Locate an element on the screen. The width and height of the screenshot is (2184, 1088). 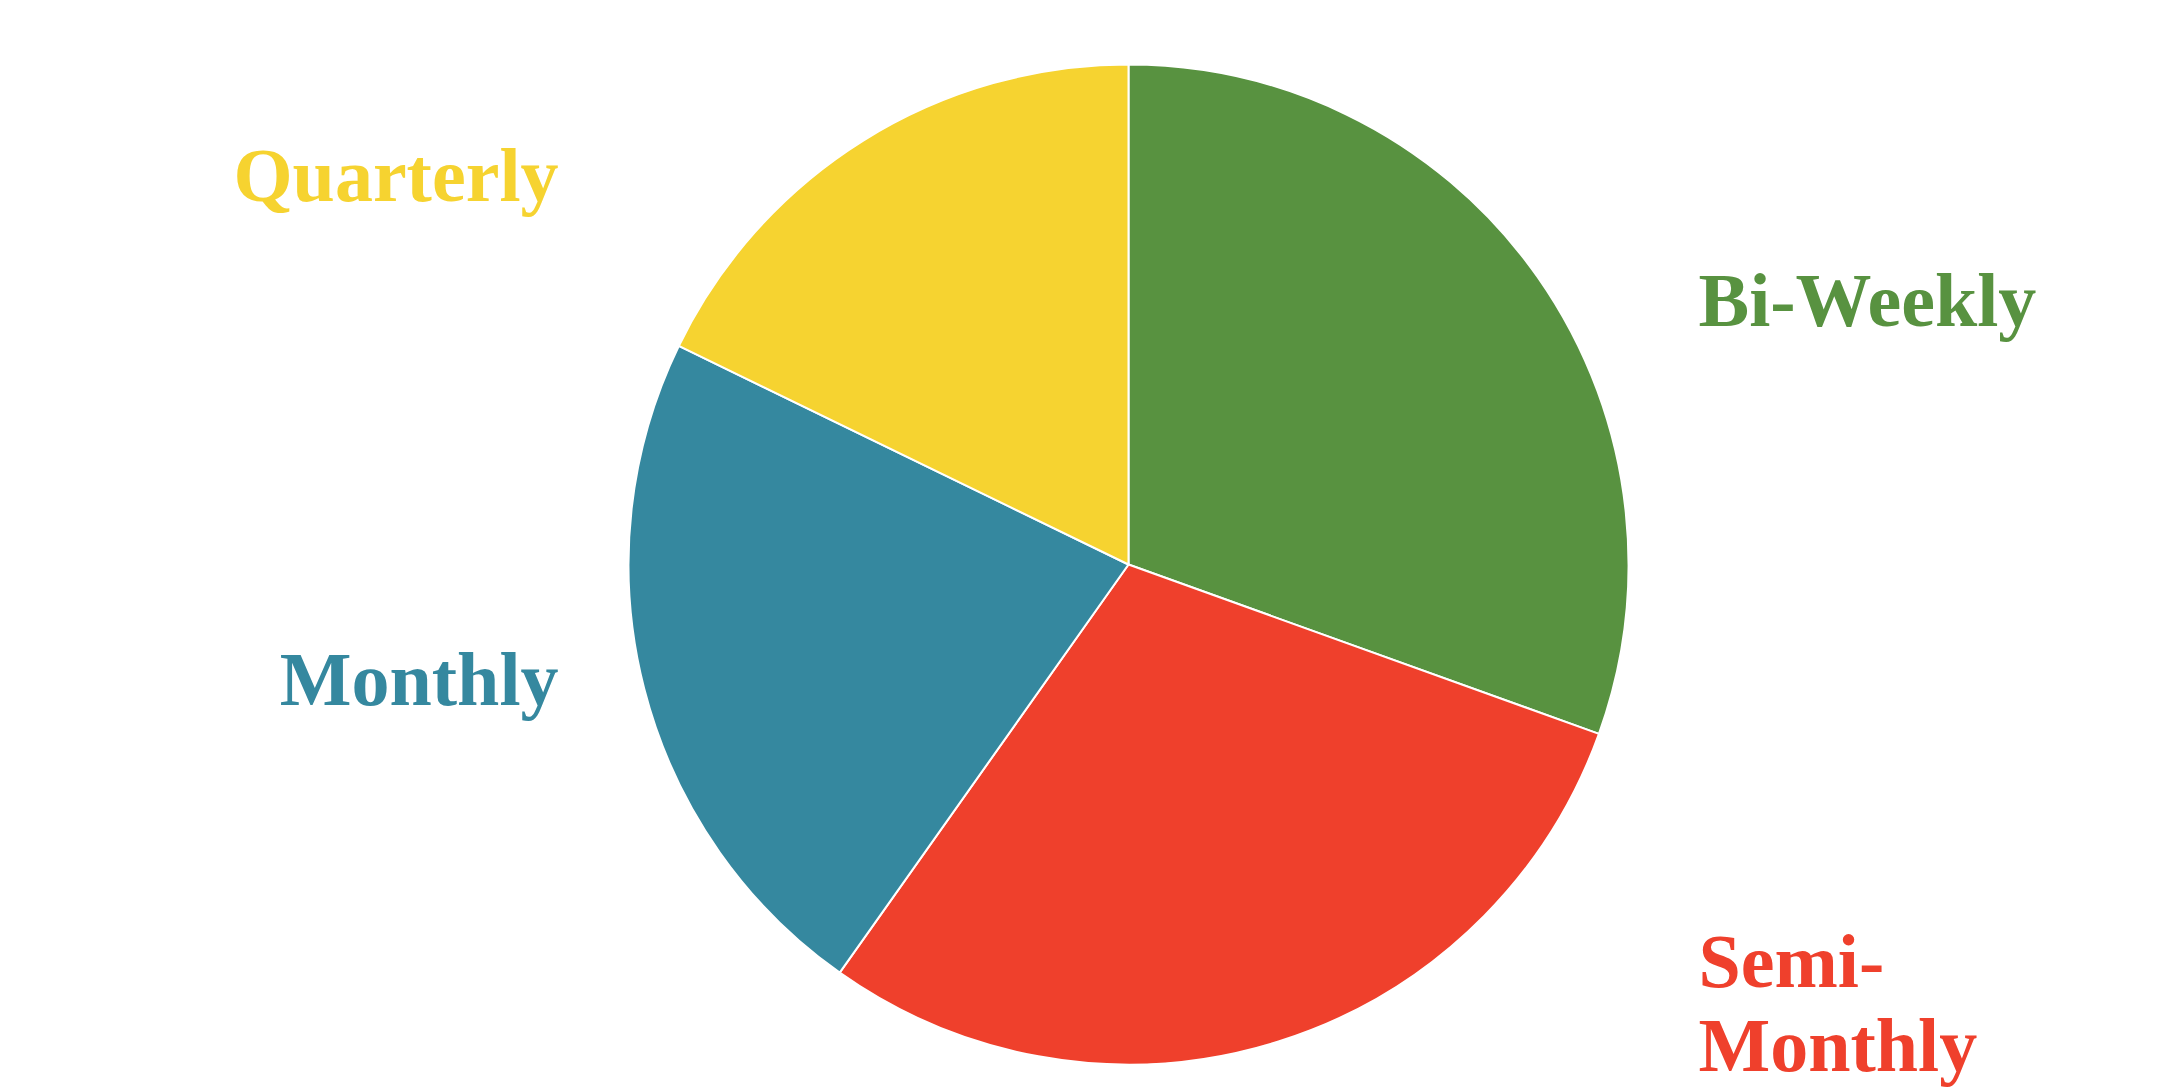
slice-label: Monthly is located at coordinates (419, 678).